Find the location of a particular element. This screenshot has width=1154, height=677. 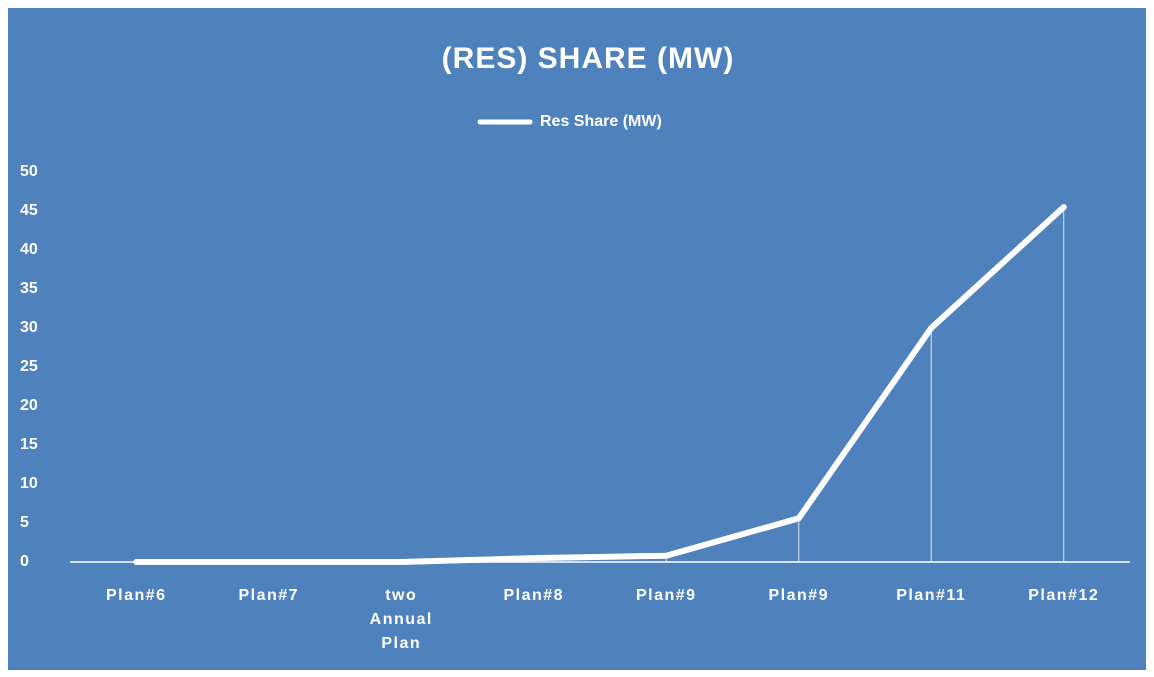

x-tick-label: Plan#8 is located at coordinates (534, 595).